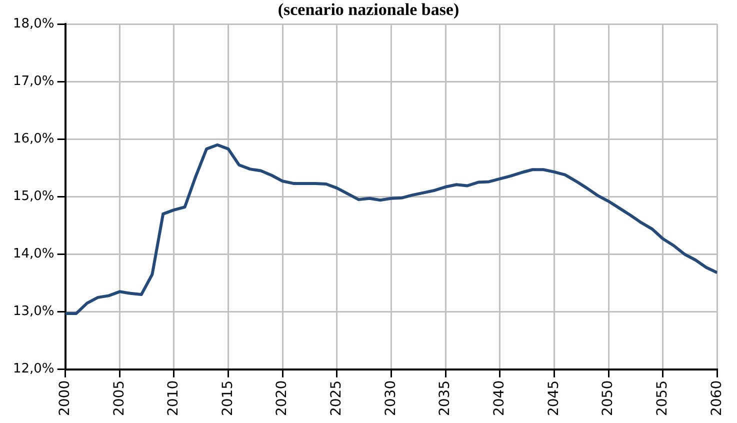  Describe the element at coordinates (390, 398) in the screenshot. I see `x-tick-label: 2030` at that location.